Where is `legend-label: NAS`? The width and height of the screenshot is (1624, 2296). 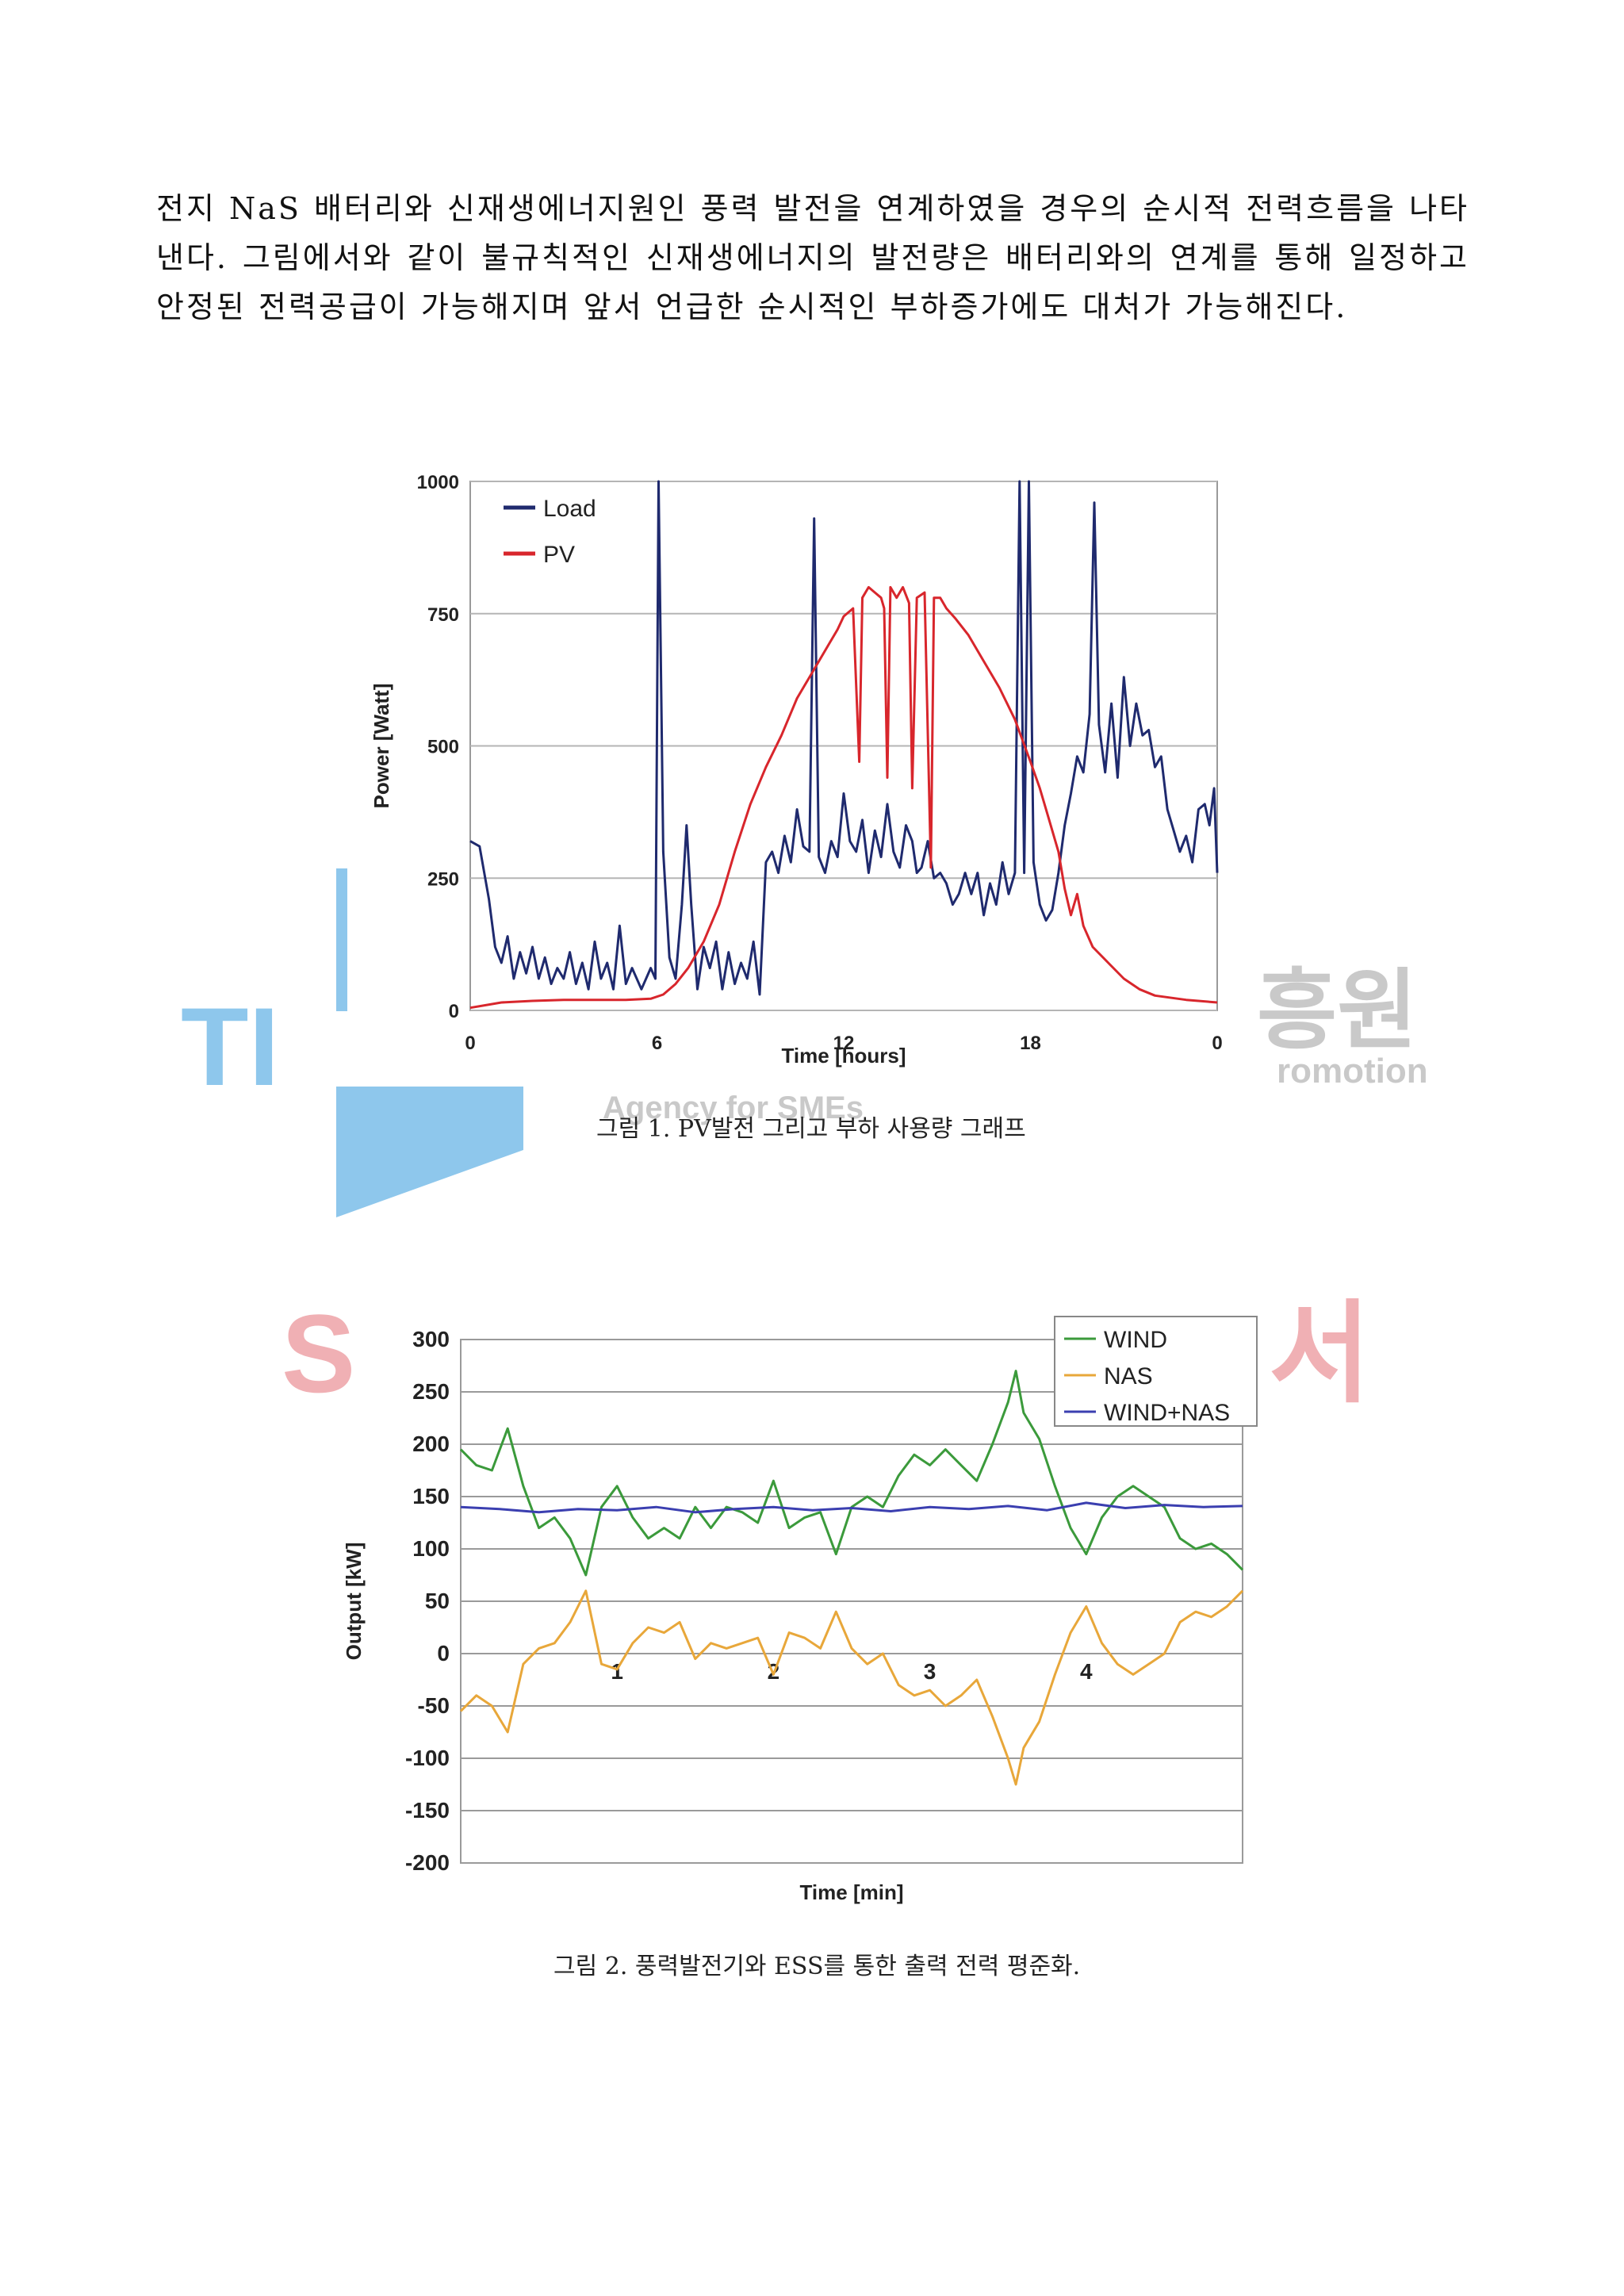 legend-label: NAS is located at coordinates (1128, 1376).